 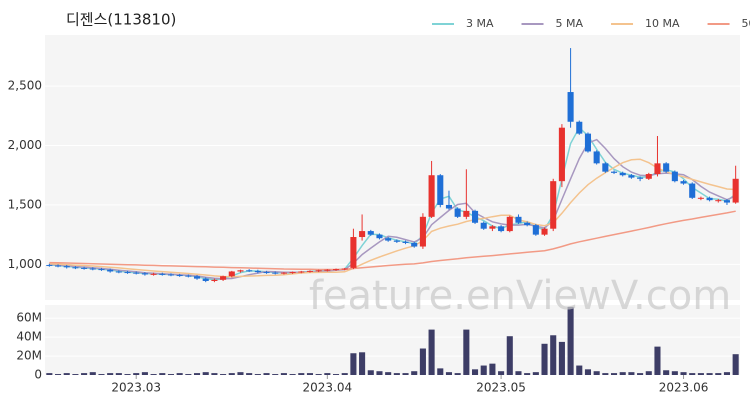 I want to click on chart-title: 디젠스(113810), so click(x=121, y=20).